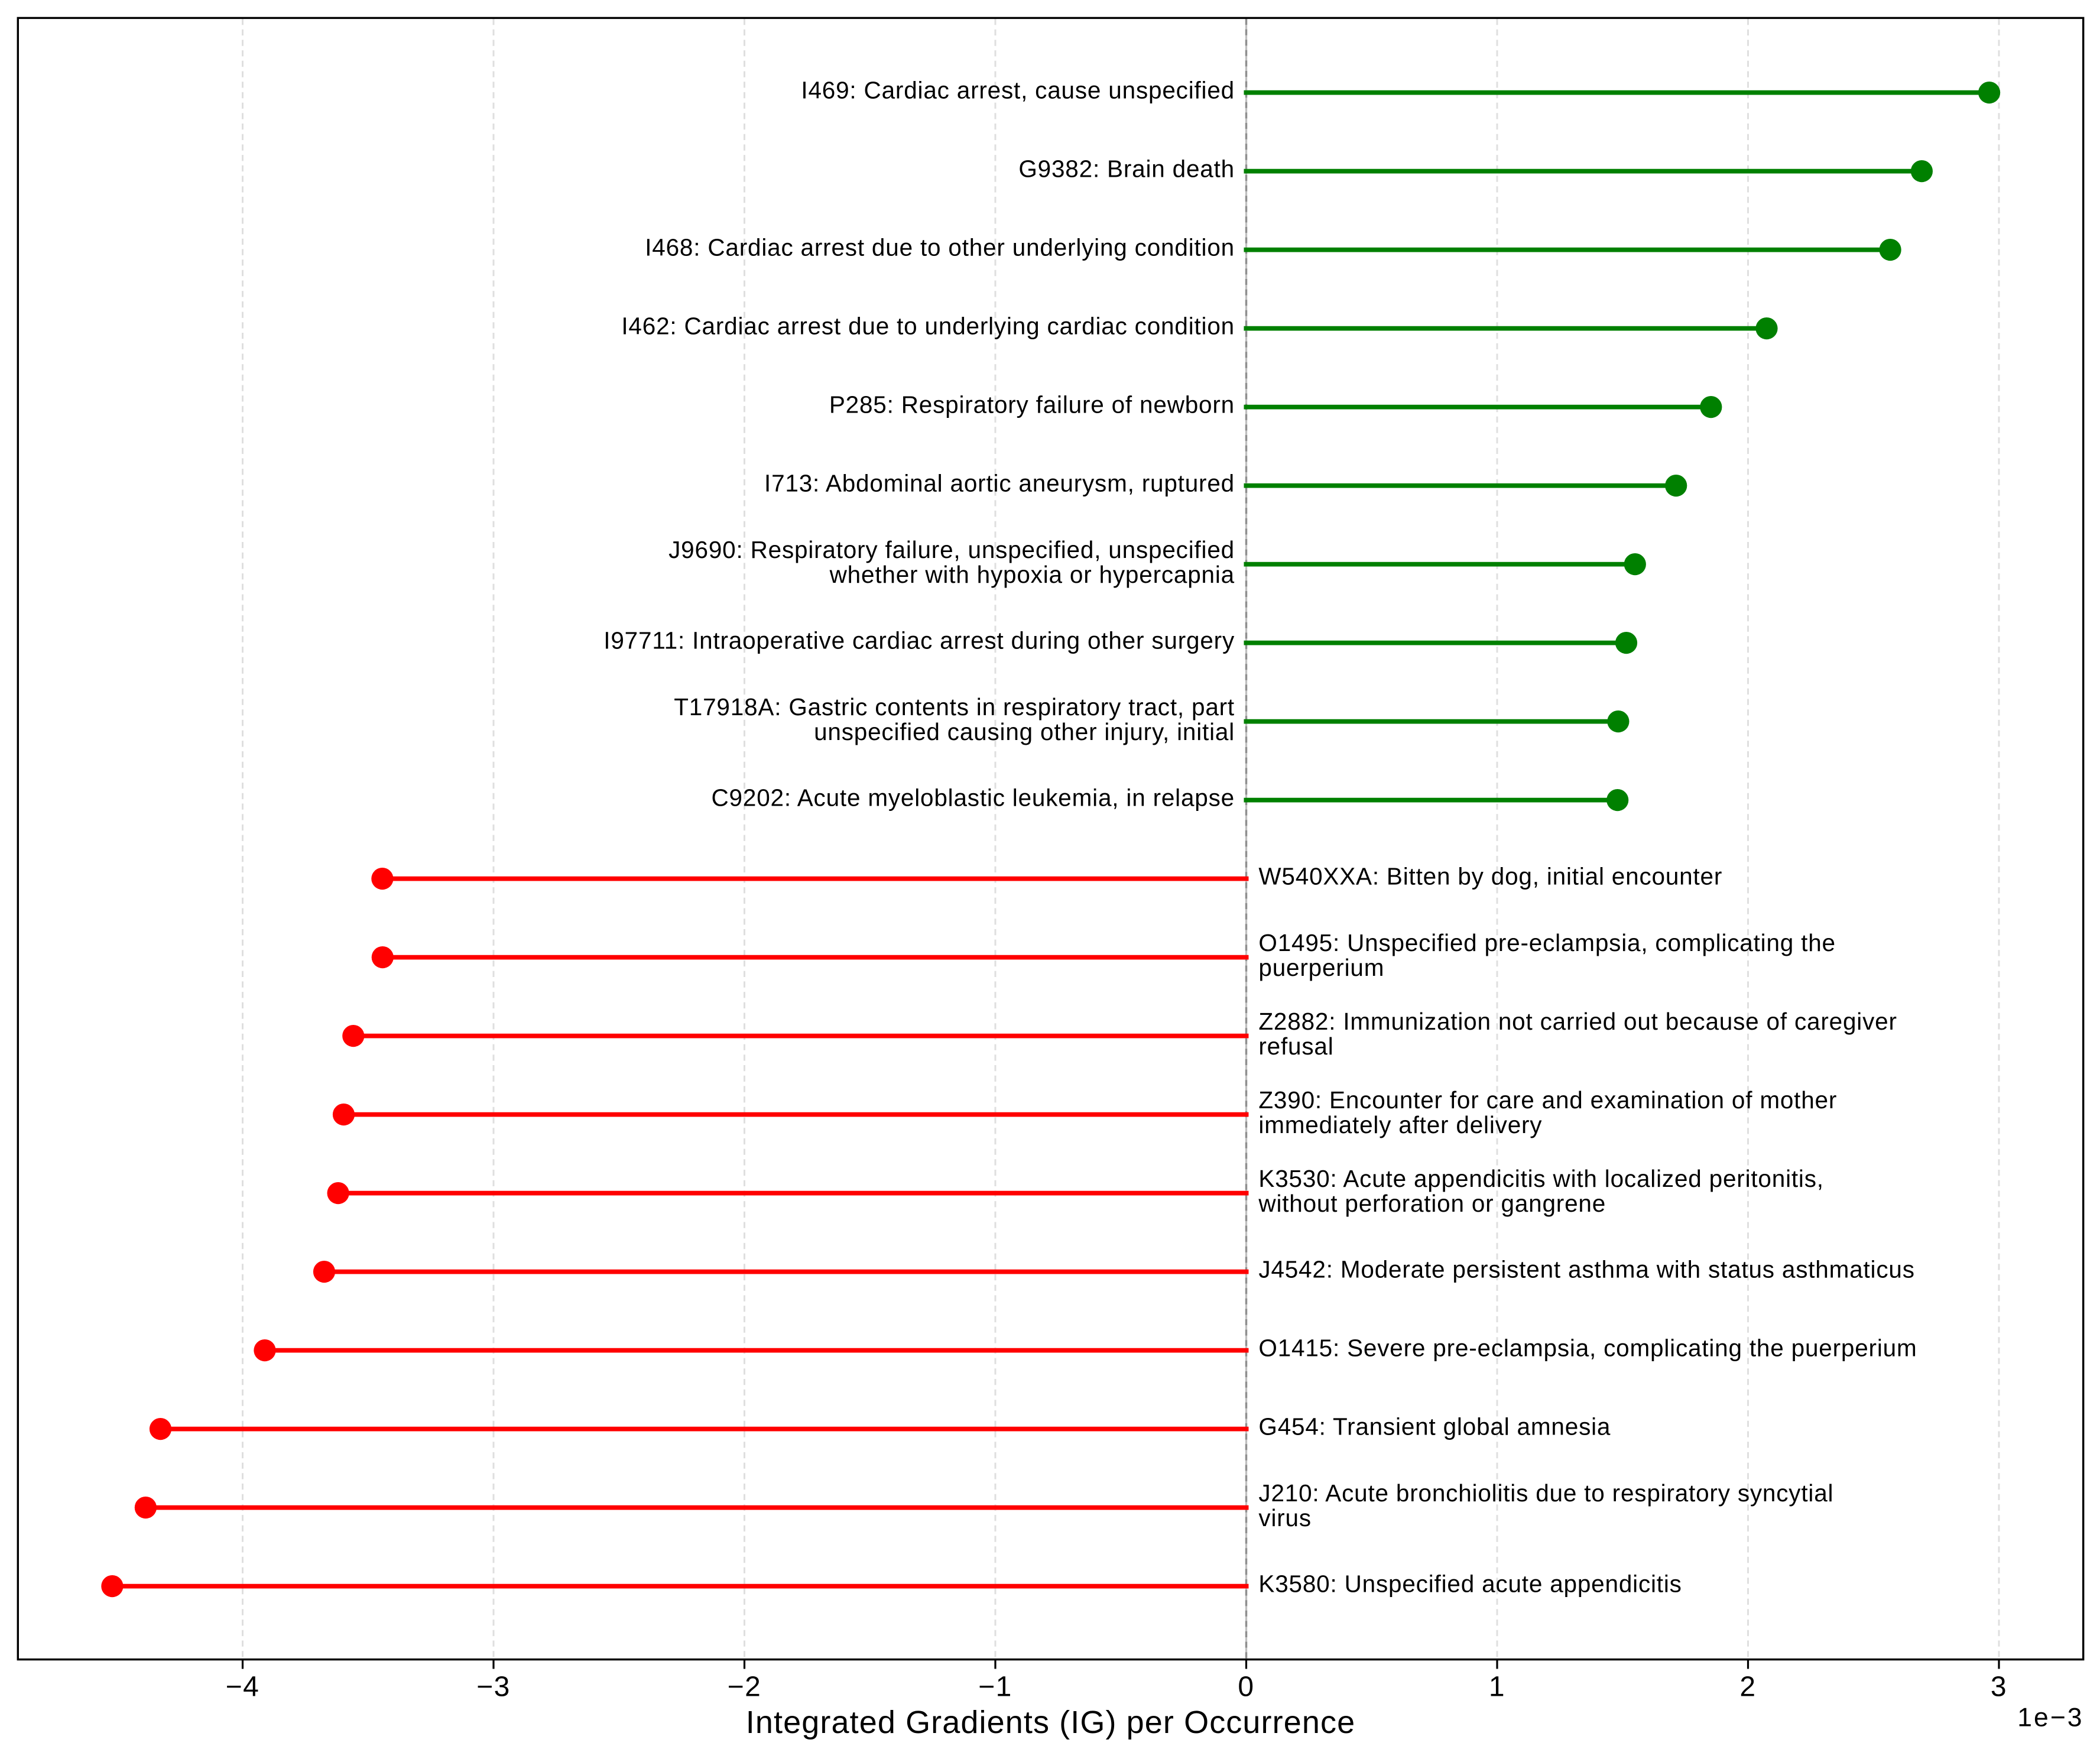  I want to click on svg-text: −4, so click(243, 1687).